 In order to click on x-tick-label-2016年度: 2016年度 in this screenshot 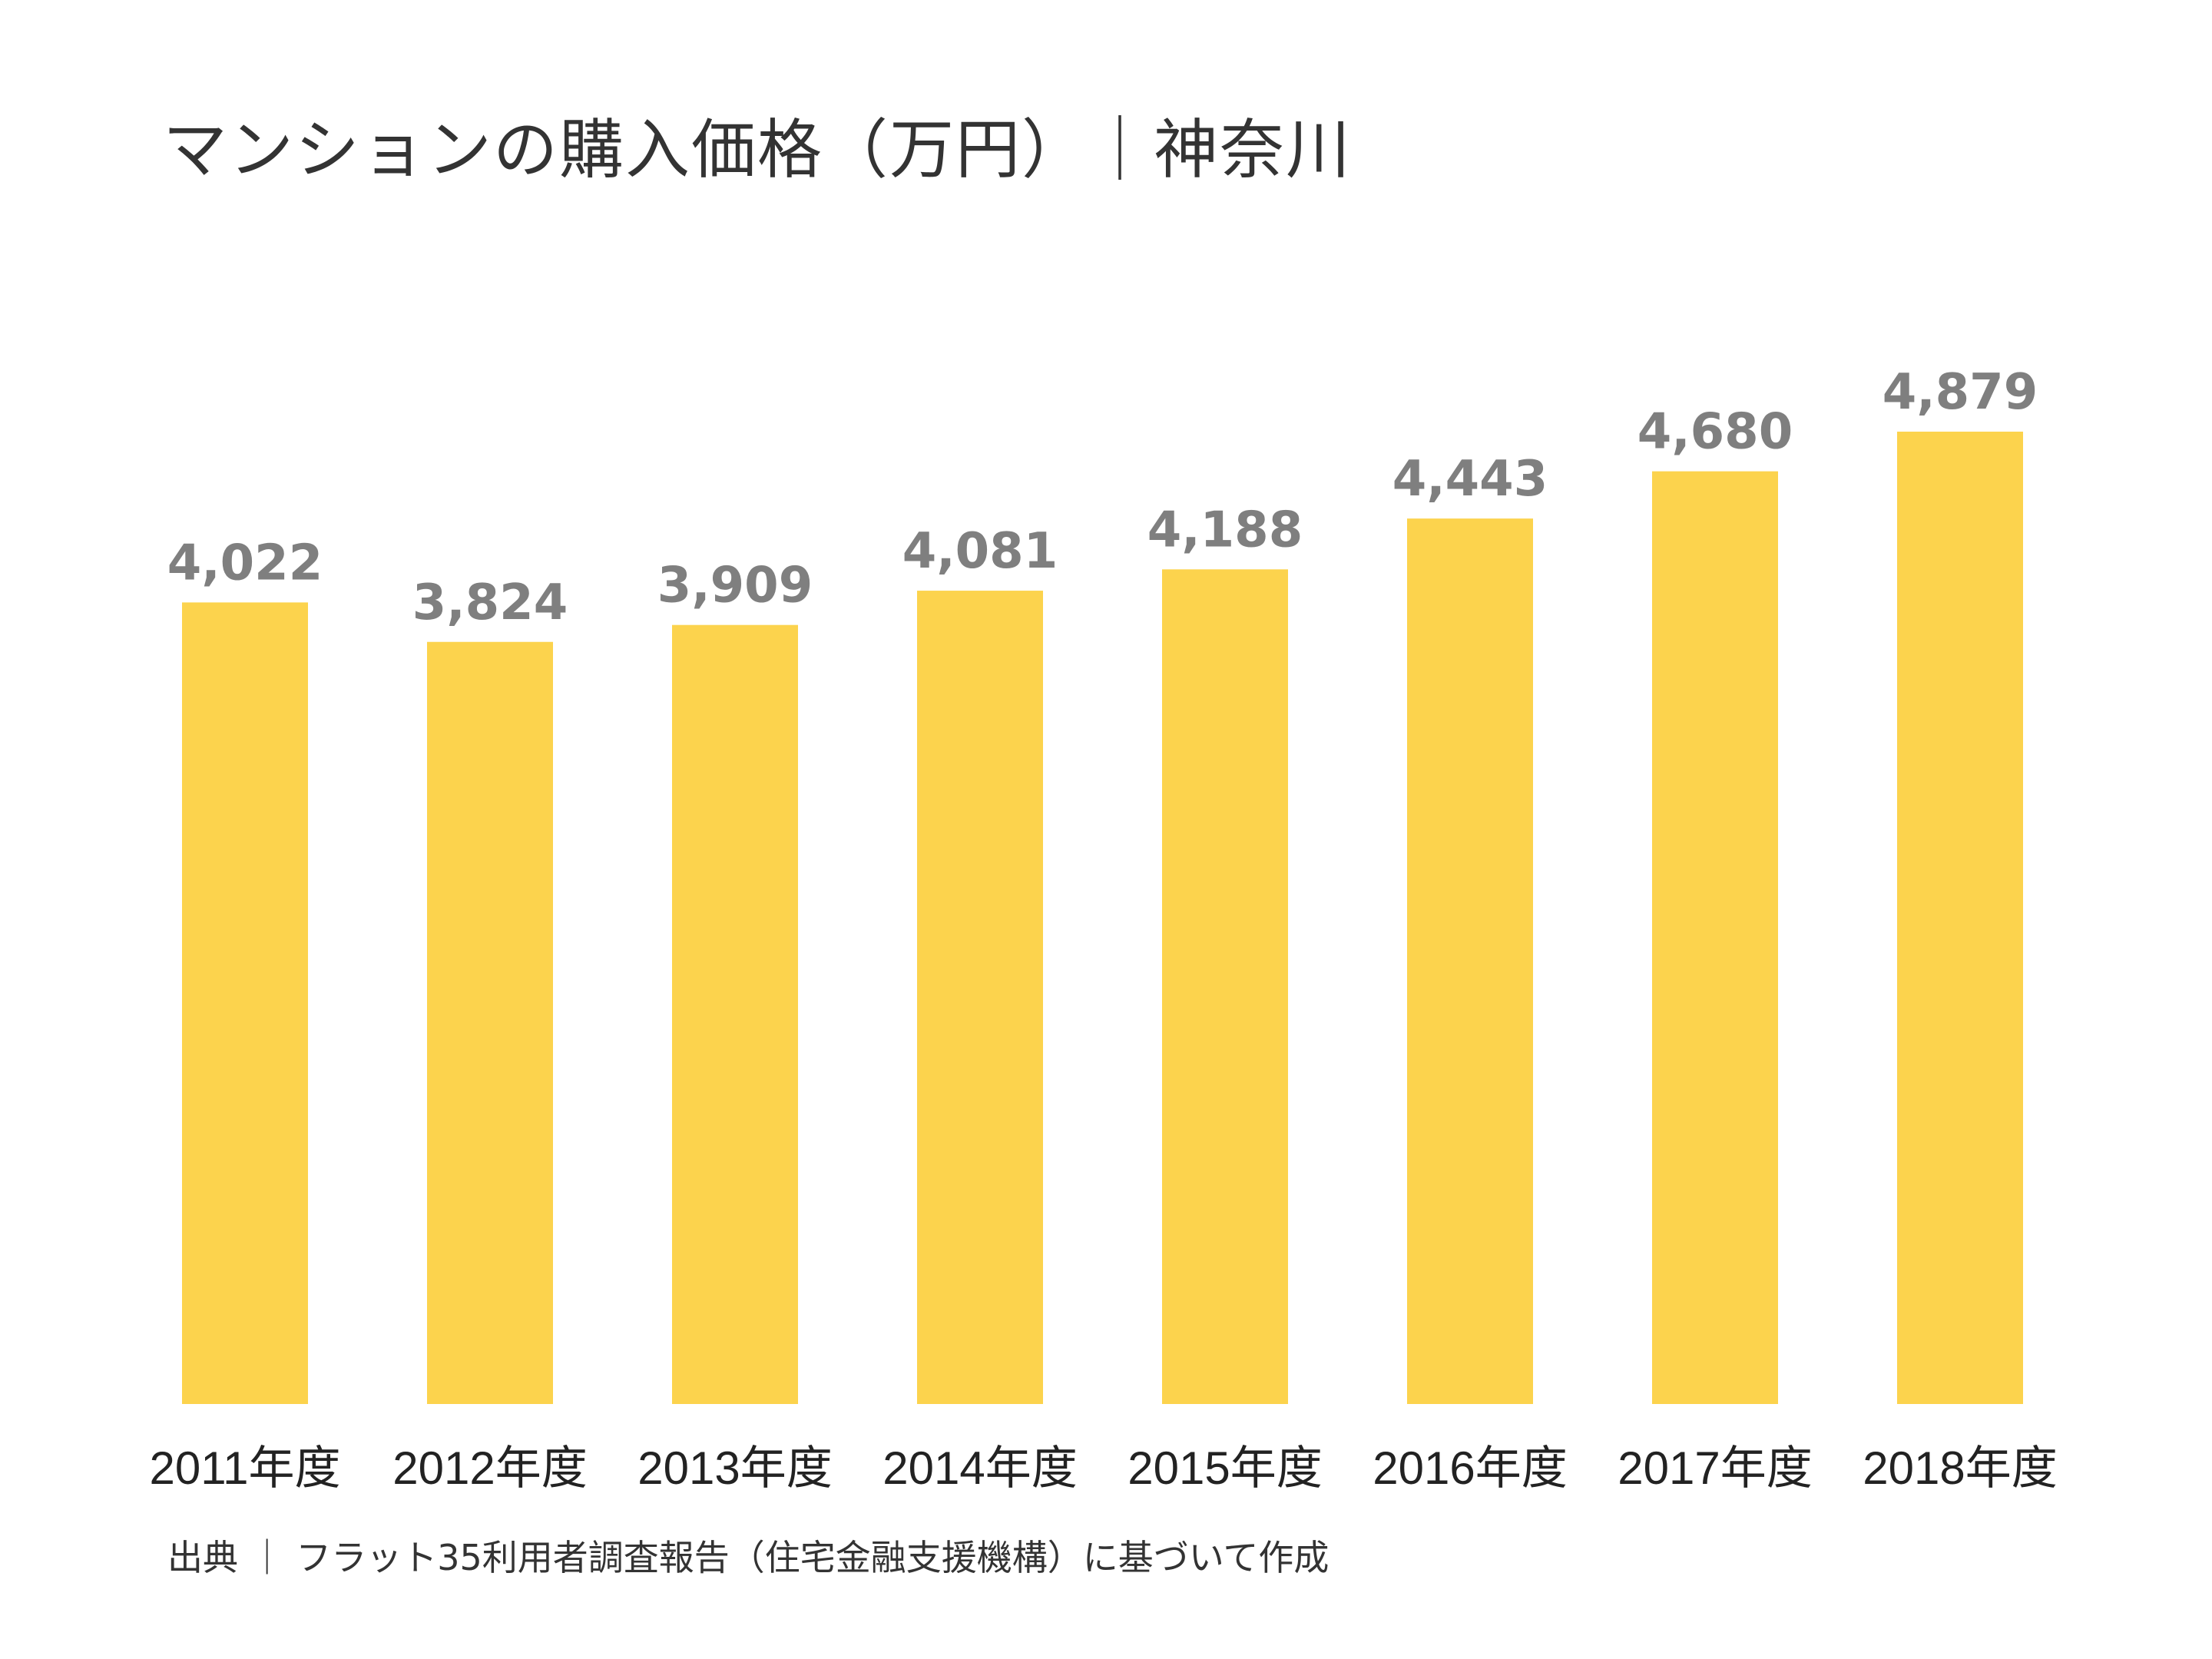, I will do `click(1470, 1468)`.